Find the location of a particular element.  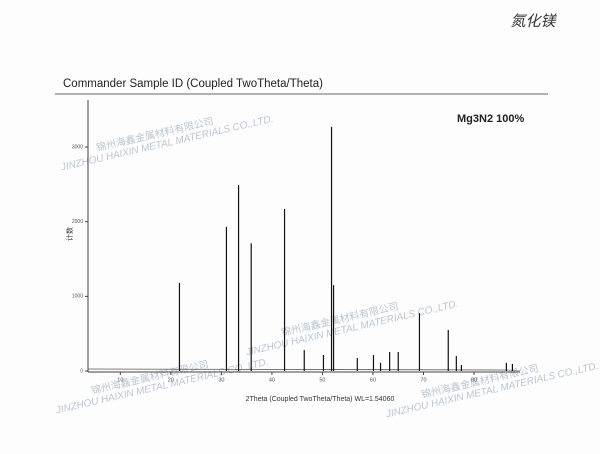

x-tick-label: 20 is located at coordinates (171, 380).